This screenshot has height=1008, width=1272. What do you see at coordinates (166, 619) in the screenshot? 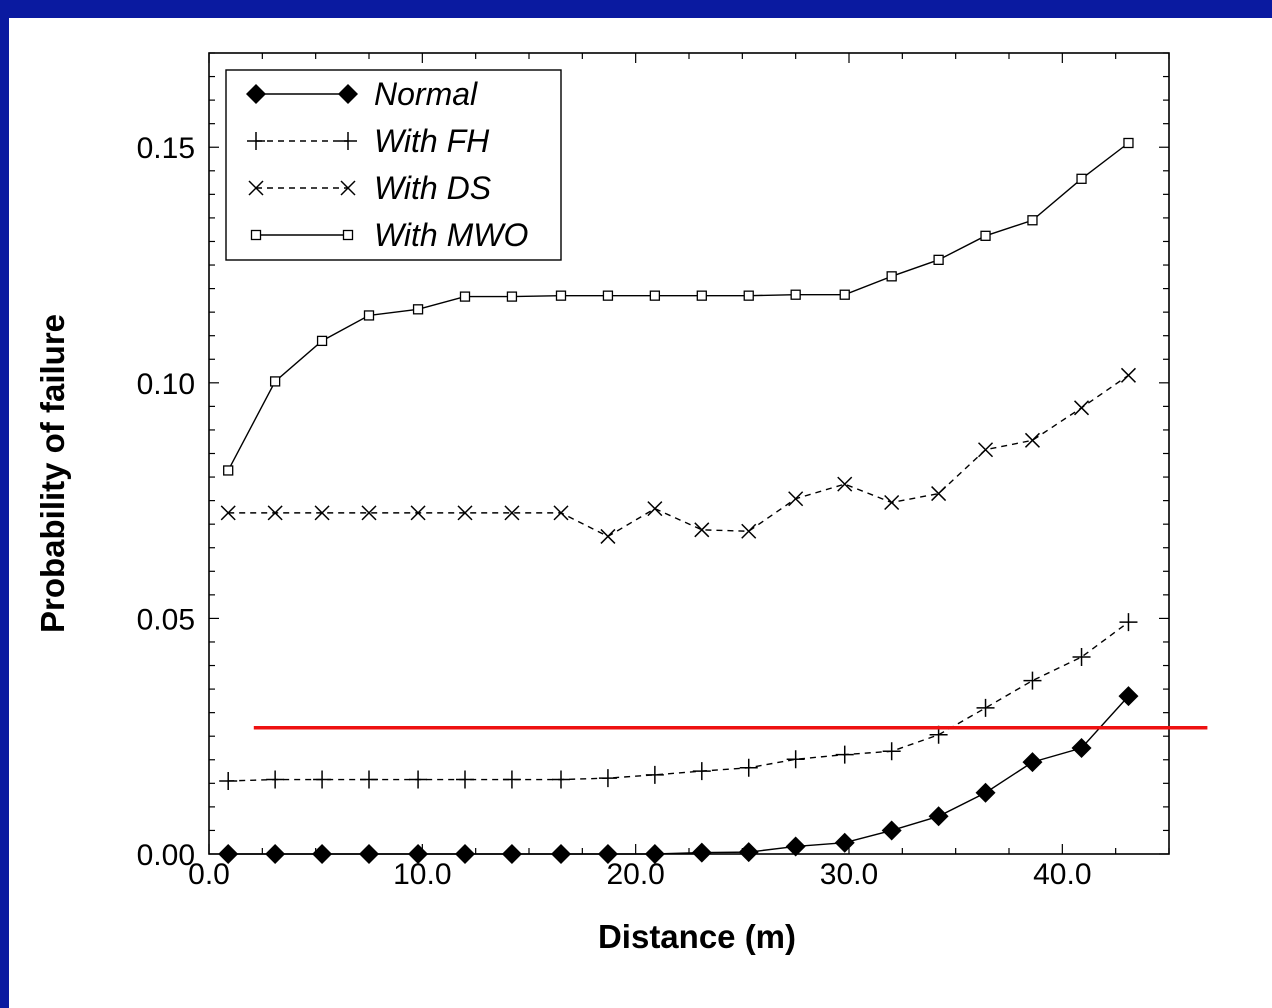
I see `y-tick-label: 0.05` at bounding box center [166, 619].